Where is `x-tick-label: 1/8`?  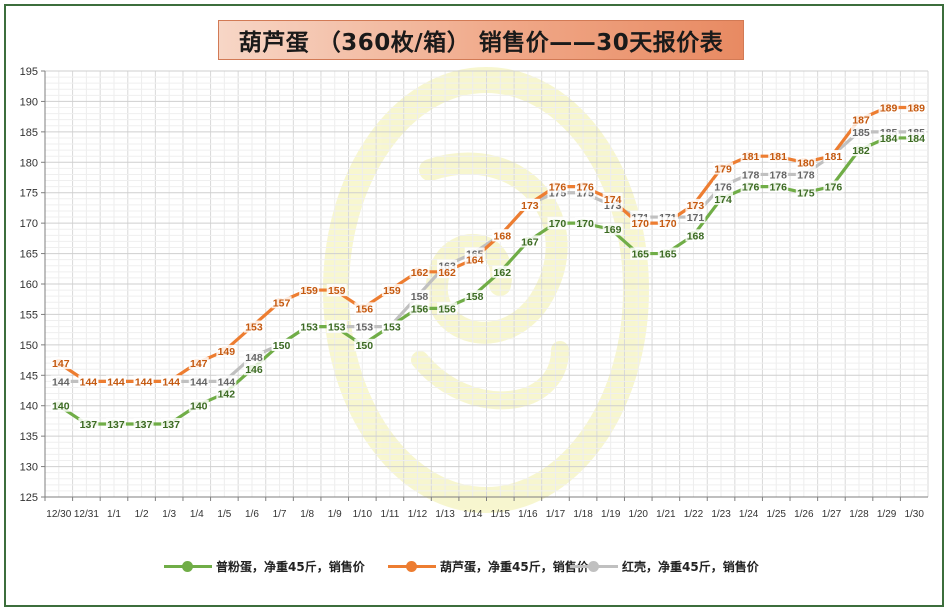 x-tick-label: 1/8 is located at coordinates (307, 514).